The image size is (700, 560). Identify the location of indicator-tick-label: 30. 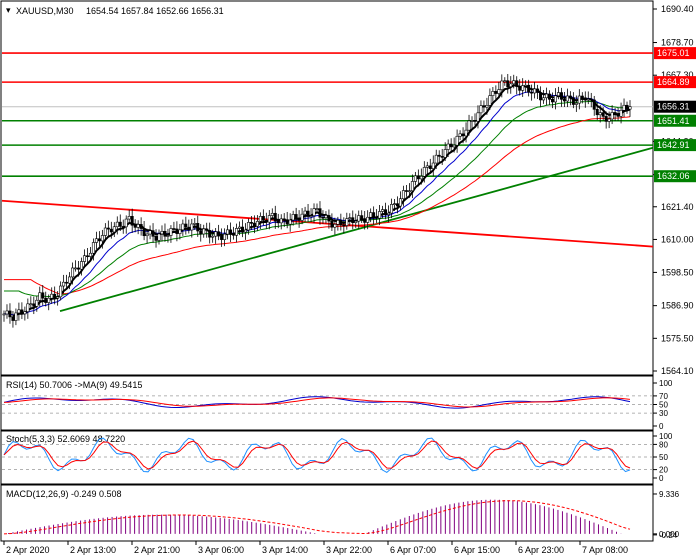
(663, 413).